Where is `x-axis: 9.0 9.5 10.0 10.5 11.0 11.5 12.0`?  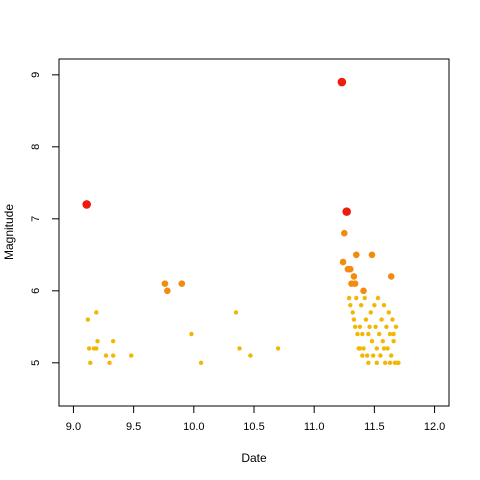
x-axis: 9.0 9.5 10.0 10.5 11.0 11.5 12.0 is located at coordinates (255, 419).